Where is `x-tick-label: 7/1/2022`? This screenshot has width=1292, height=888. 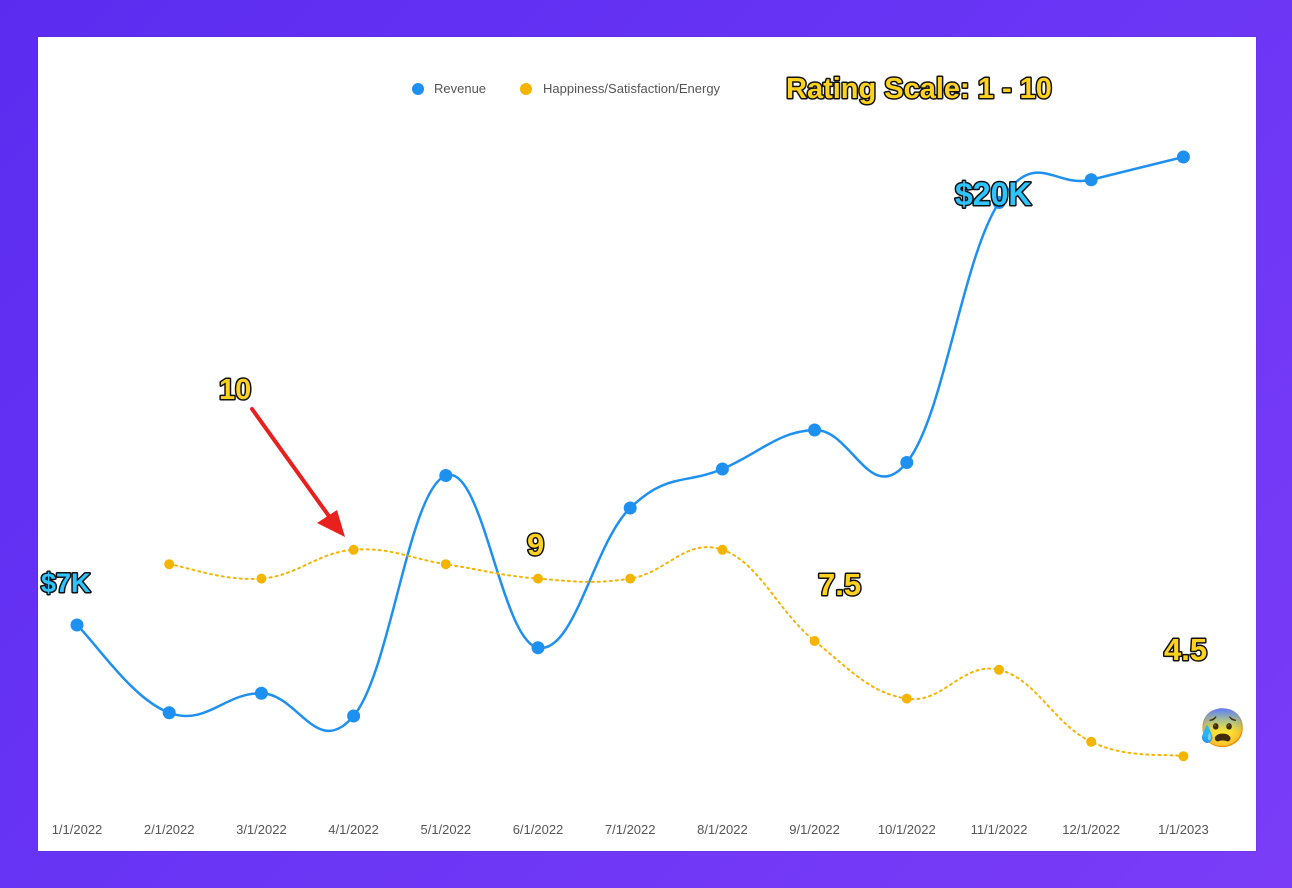 x-tick-label: 7/1/2022 is located at coordinates (630, 829).